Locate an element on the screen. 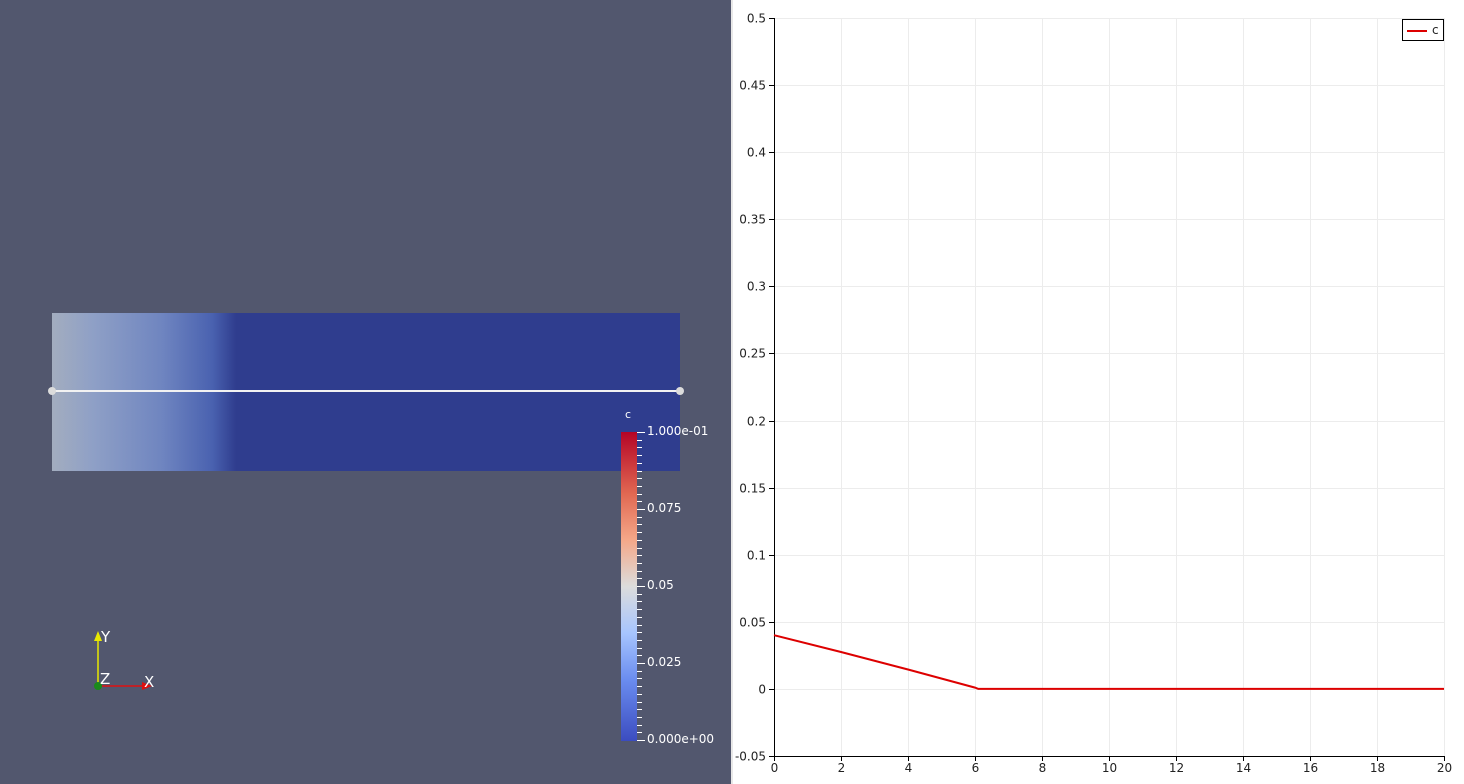 The width and height of the screenshot is (1464, 784). mesh-surface is located at coordinates (366, 392).